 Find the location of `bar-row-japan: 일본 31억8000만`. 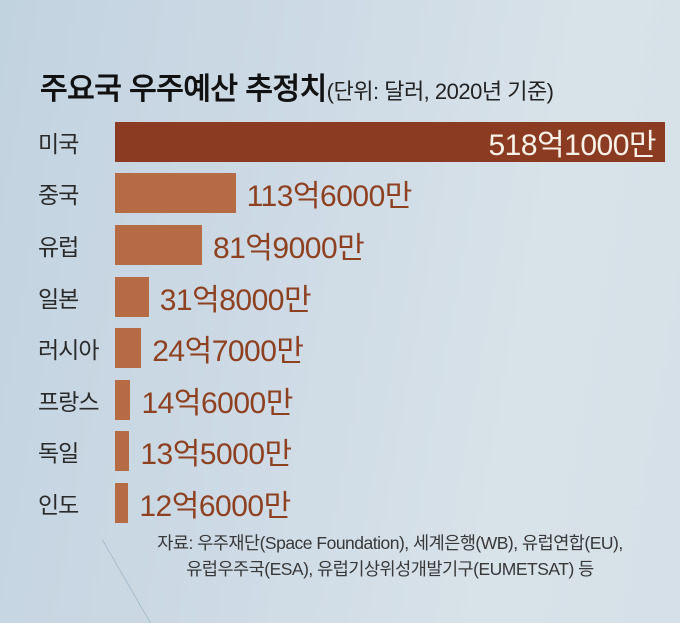

bar-row-japan: 일본 31억8000만 is located at coordinates (340, 297).